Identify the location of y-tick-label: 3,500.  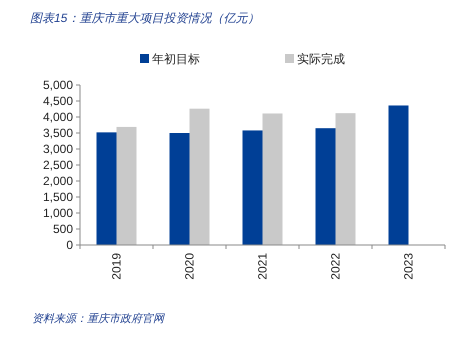
(58, 133).